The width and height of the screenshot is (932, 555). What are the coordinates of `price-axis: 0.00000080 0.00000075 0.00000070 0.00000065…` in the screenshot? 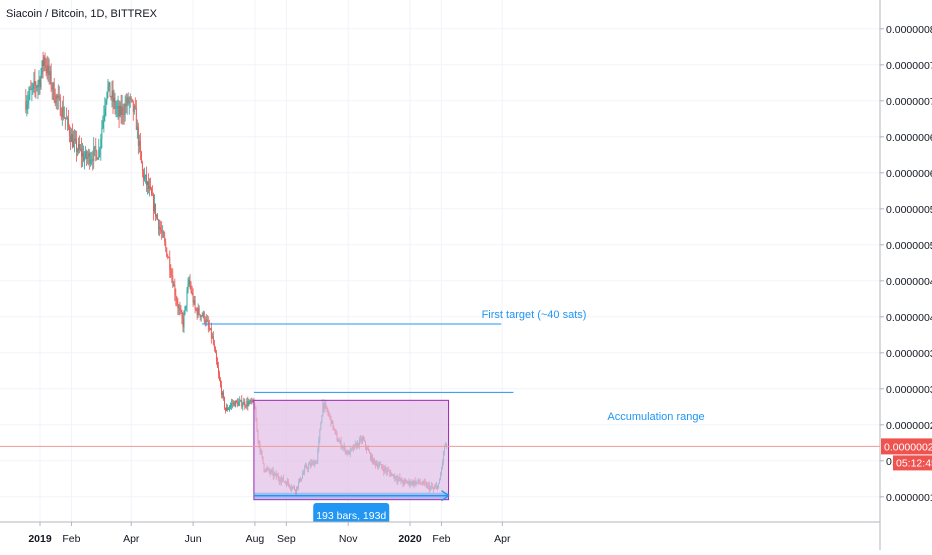 It's located at (905, 275).